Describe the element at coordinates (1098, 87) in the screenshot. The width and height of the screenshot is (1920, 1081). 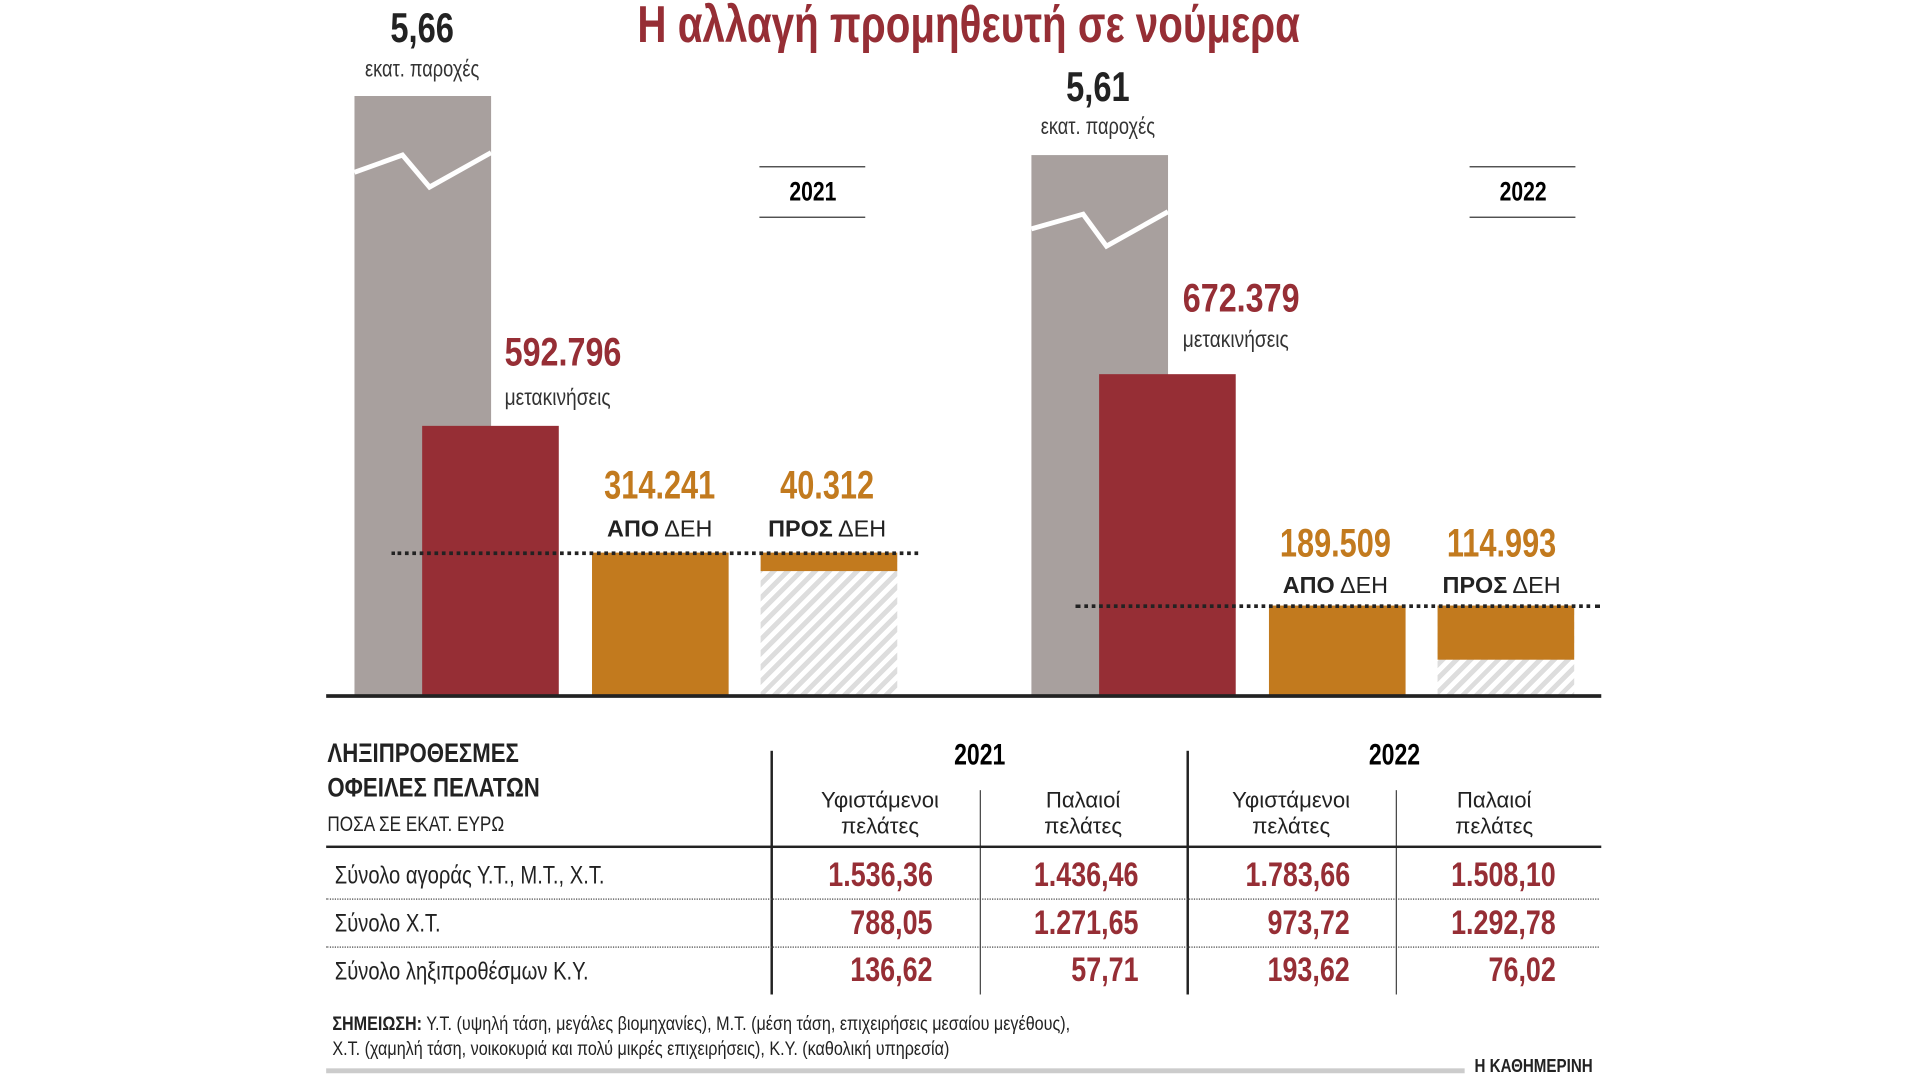
I see `supplies-value-2022: 5,61` at that location.